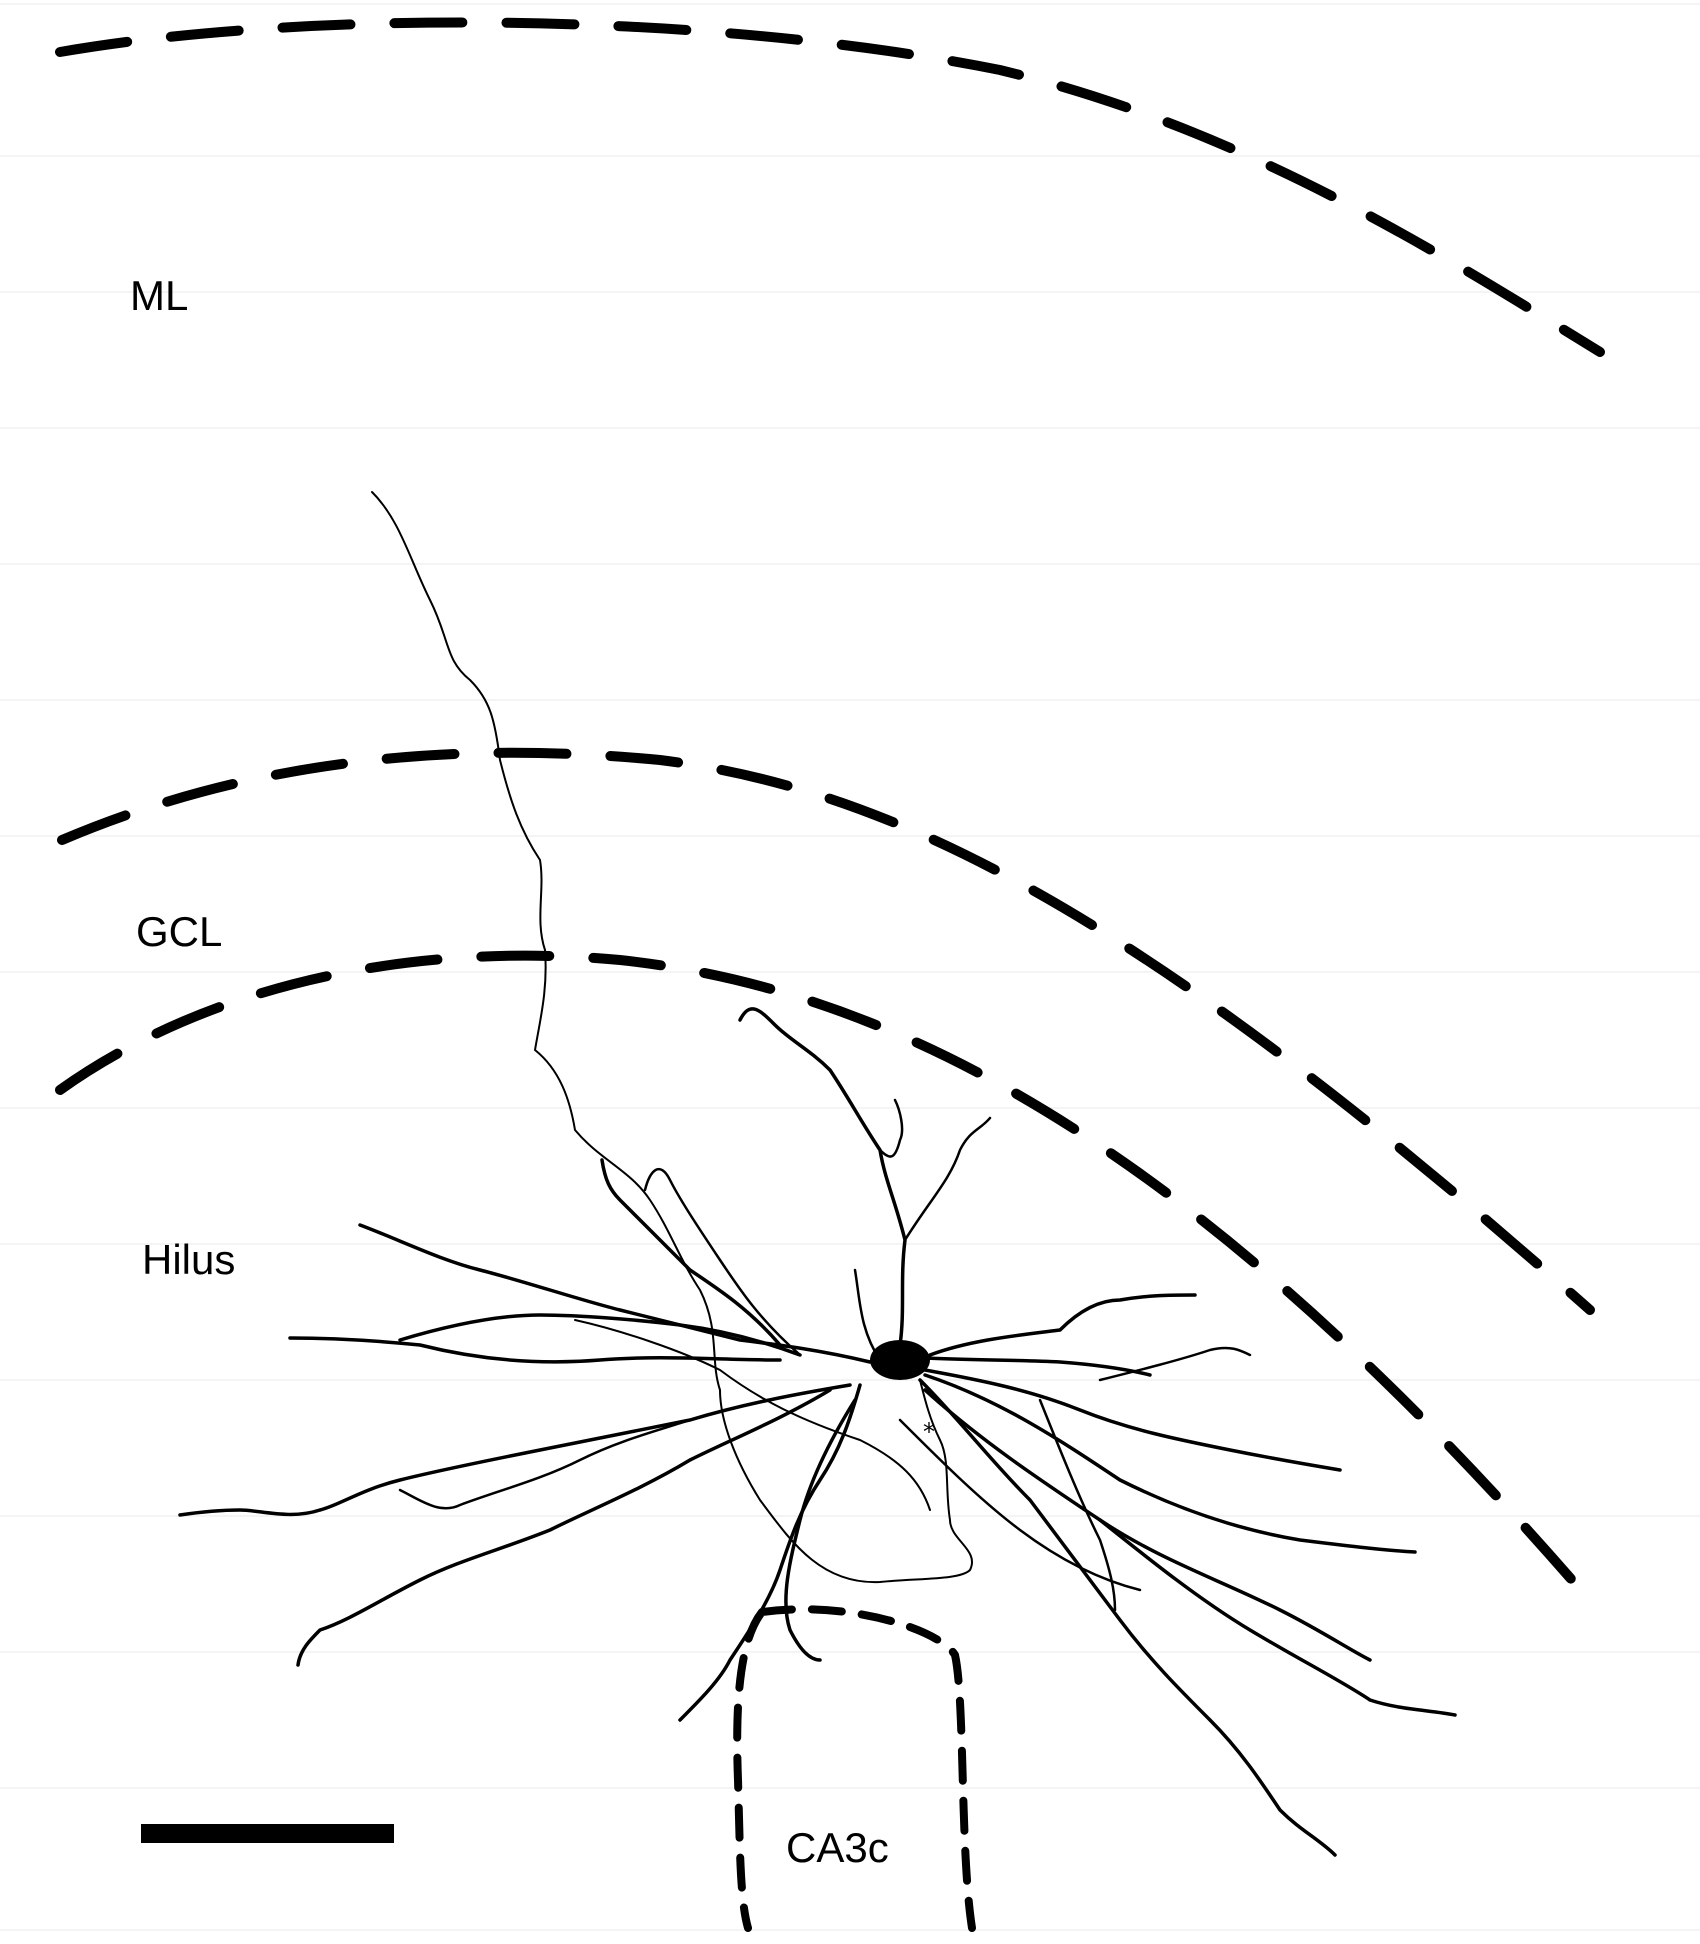 The height and width of the screenshot is (1944, 1700). I want to click on region-label-gcl: GCL, so click(179, 931).